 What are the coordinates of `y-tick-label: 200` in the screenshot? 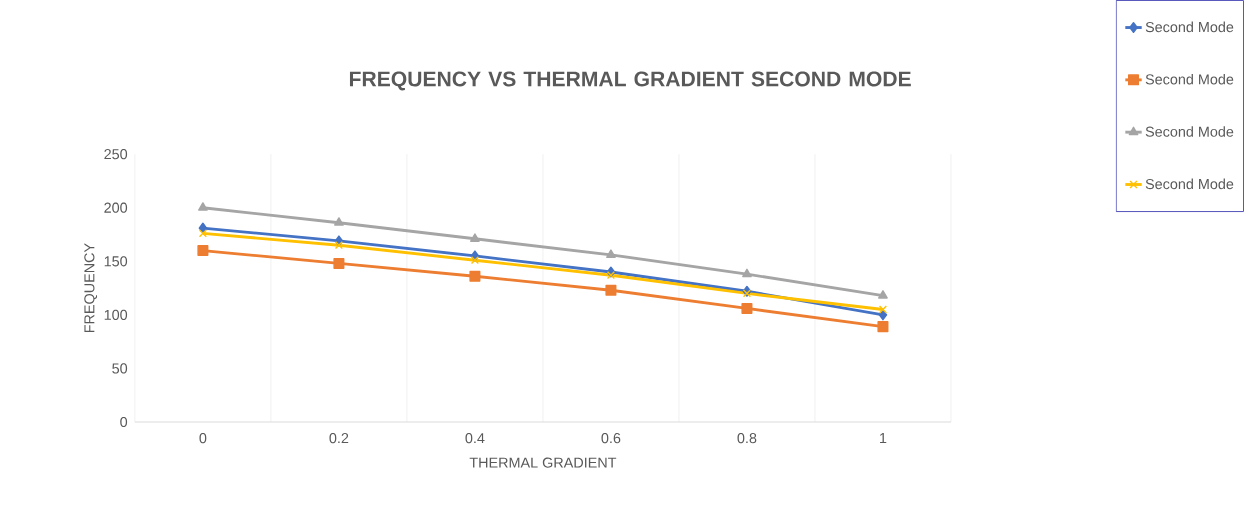 It's located at (116, 207).